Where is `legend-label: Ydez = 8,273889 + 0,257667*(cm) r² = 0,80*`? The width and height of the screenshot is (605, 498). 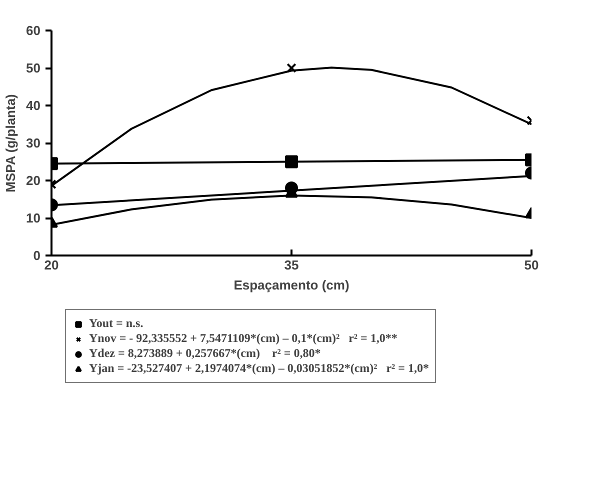
legend-label: Ydez = 8,273889 + 0,257667*(cm) r² = 0,80* is located at coordinates (205, 353).